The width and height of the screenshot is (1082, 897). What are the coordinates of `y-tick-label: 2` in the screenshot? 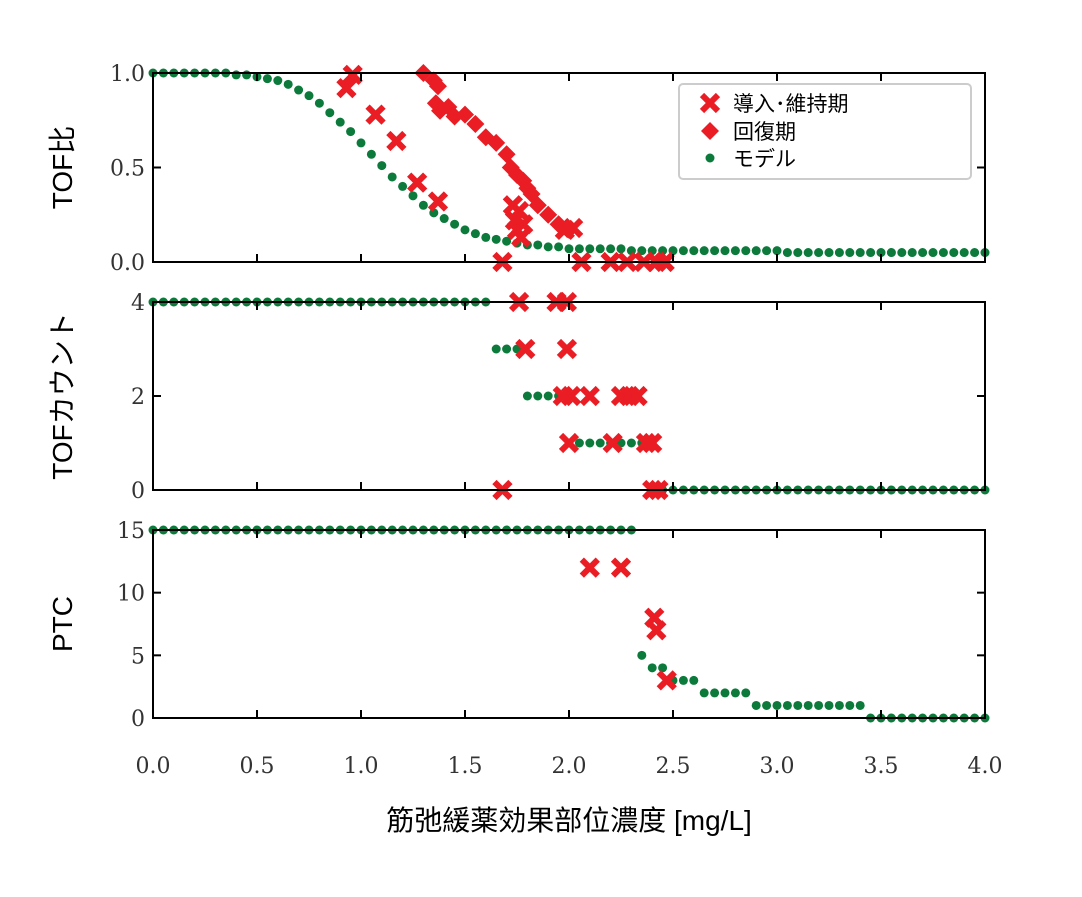 It's located at (138, 397).